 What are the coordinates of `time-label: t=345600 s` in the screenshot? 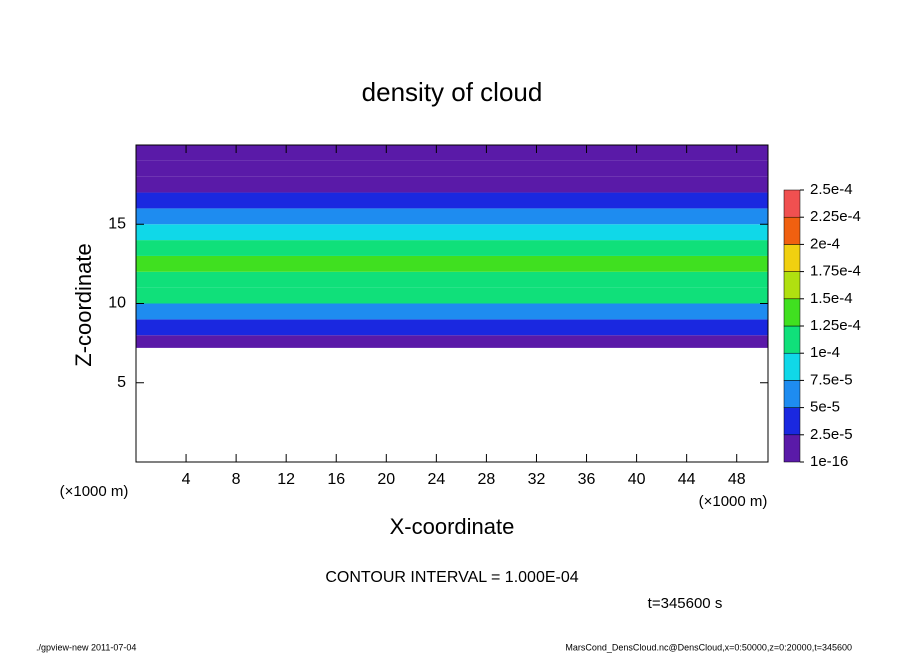 It's located at (685, 603).